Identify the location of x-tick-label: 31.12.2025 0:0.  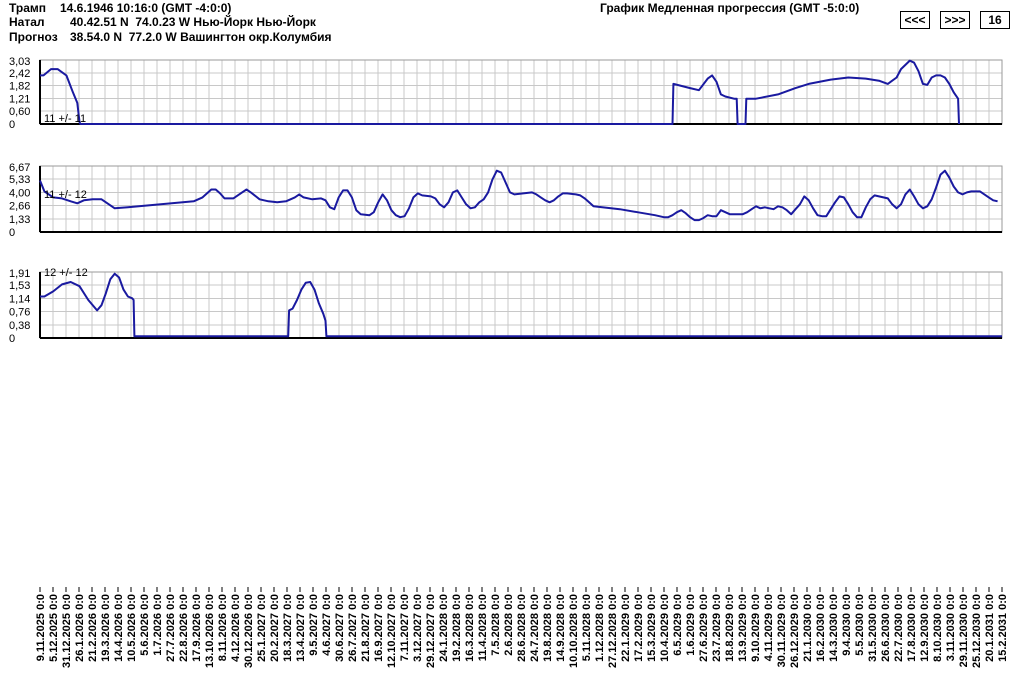
(67, 631).